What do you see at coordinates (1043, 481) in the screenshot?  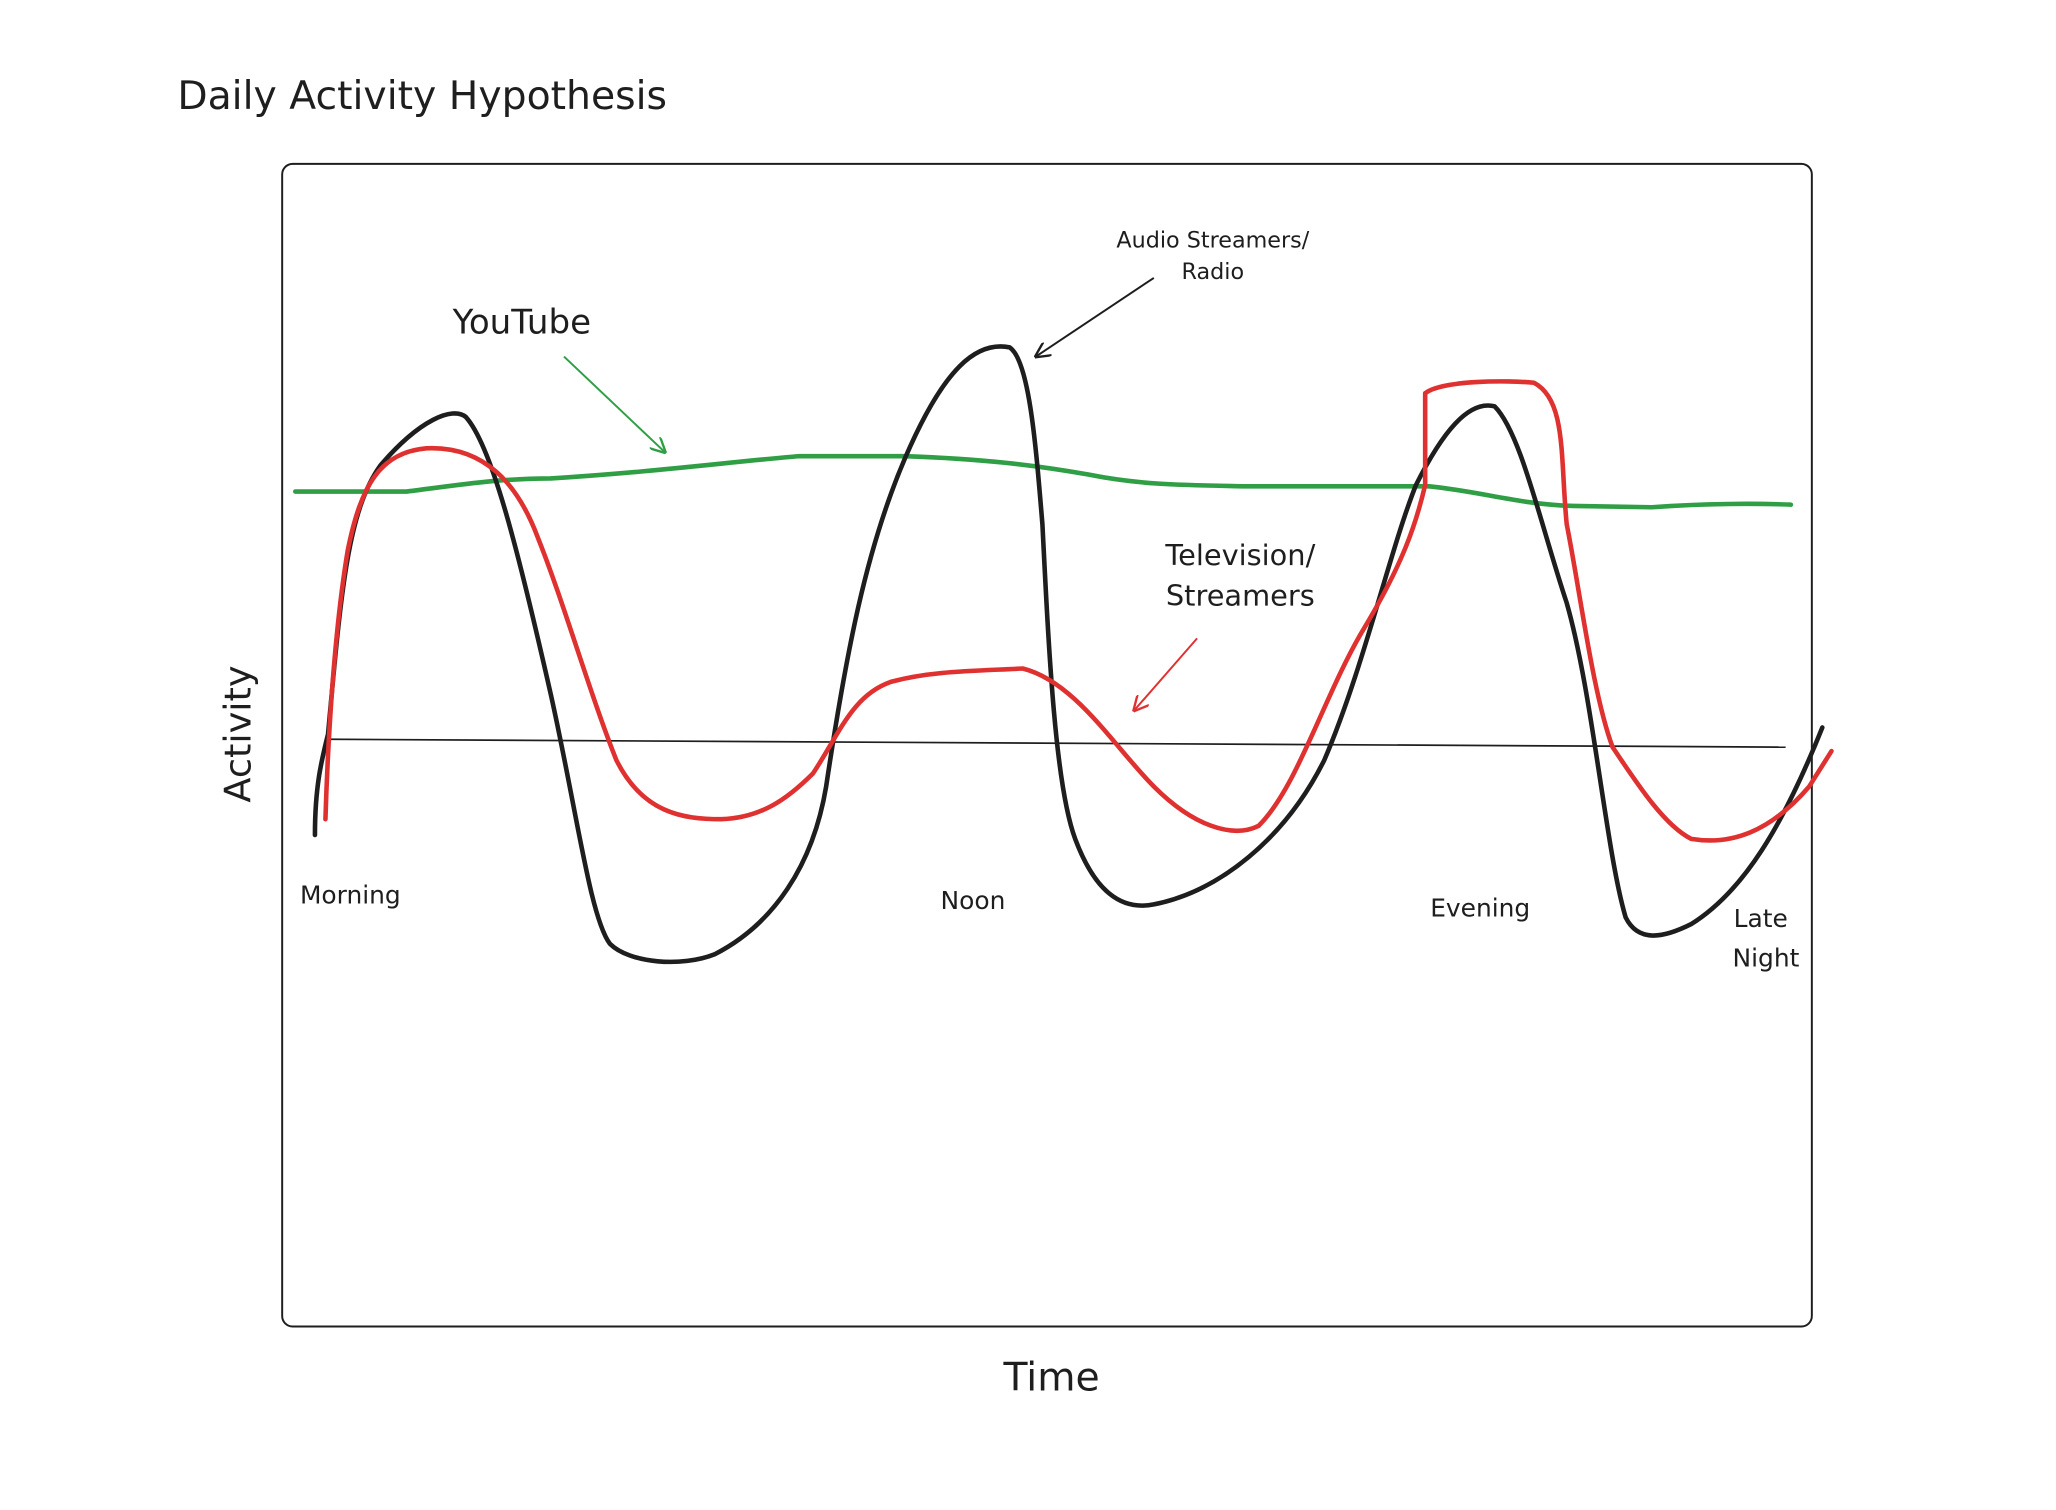 I see `youtube-curve` at bounding box center [1043, 481].